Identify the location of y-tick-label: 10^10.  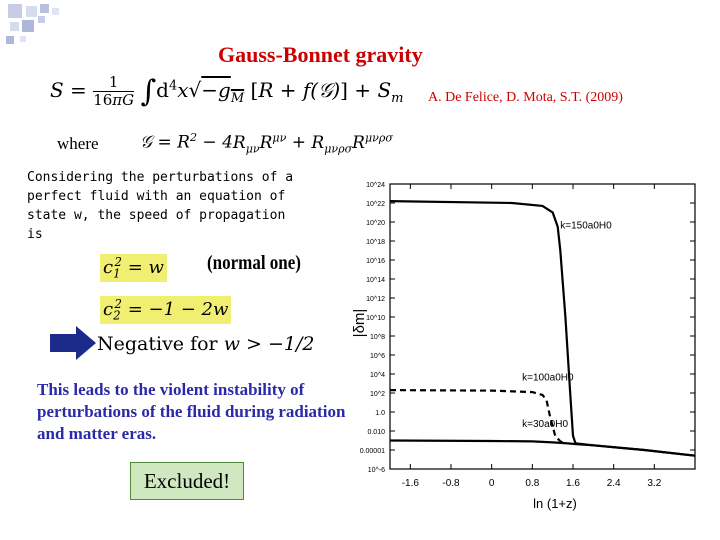
(375, 318).